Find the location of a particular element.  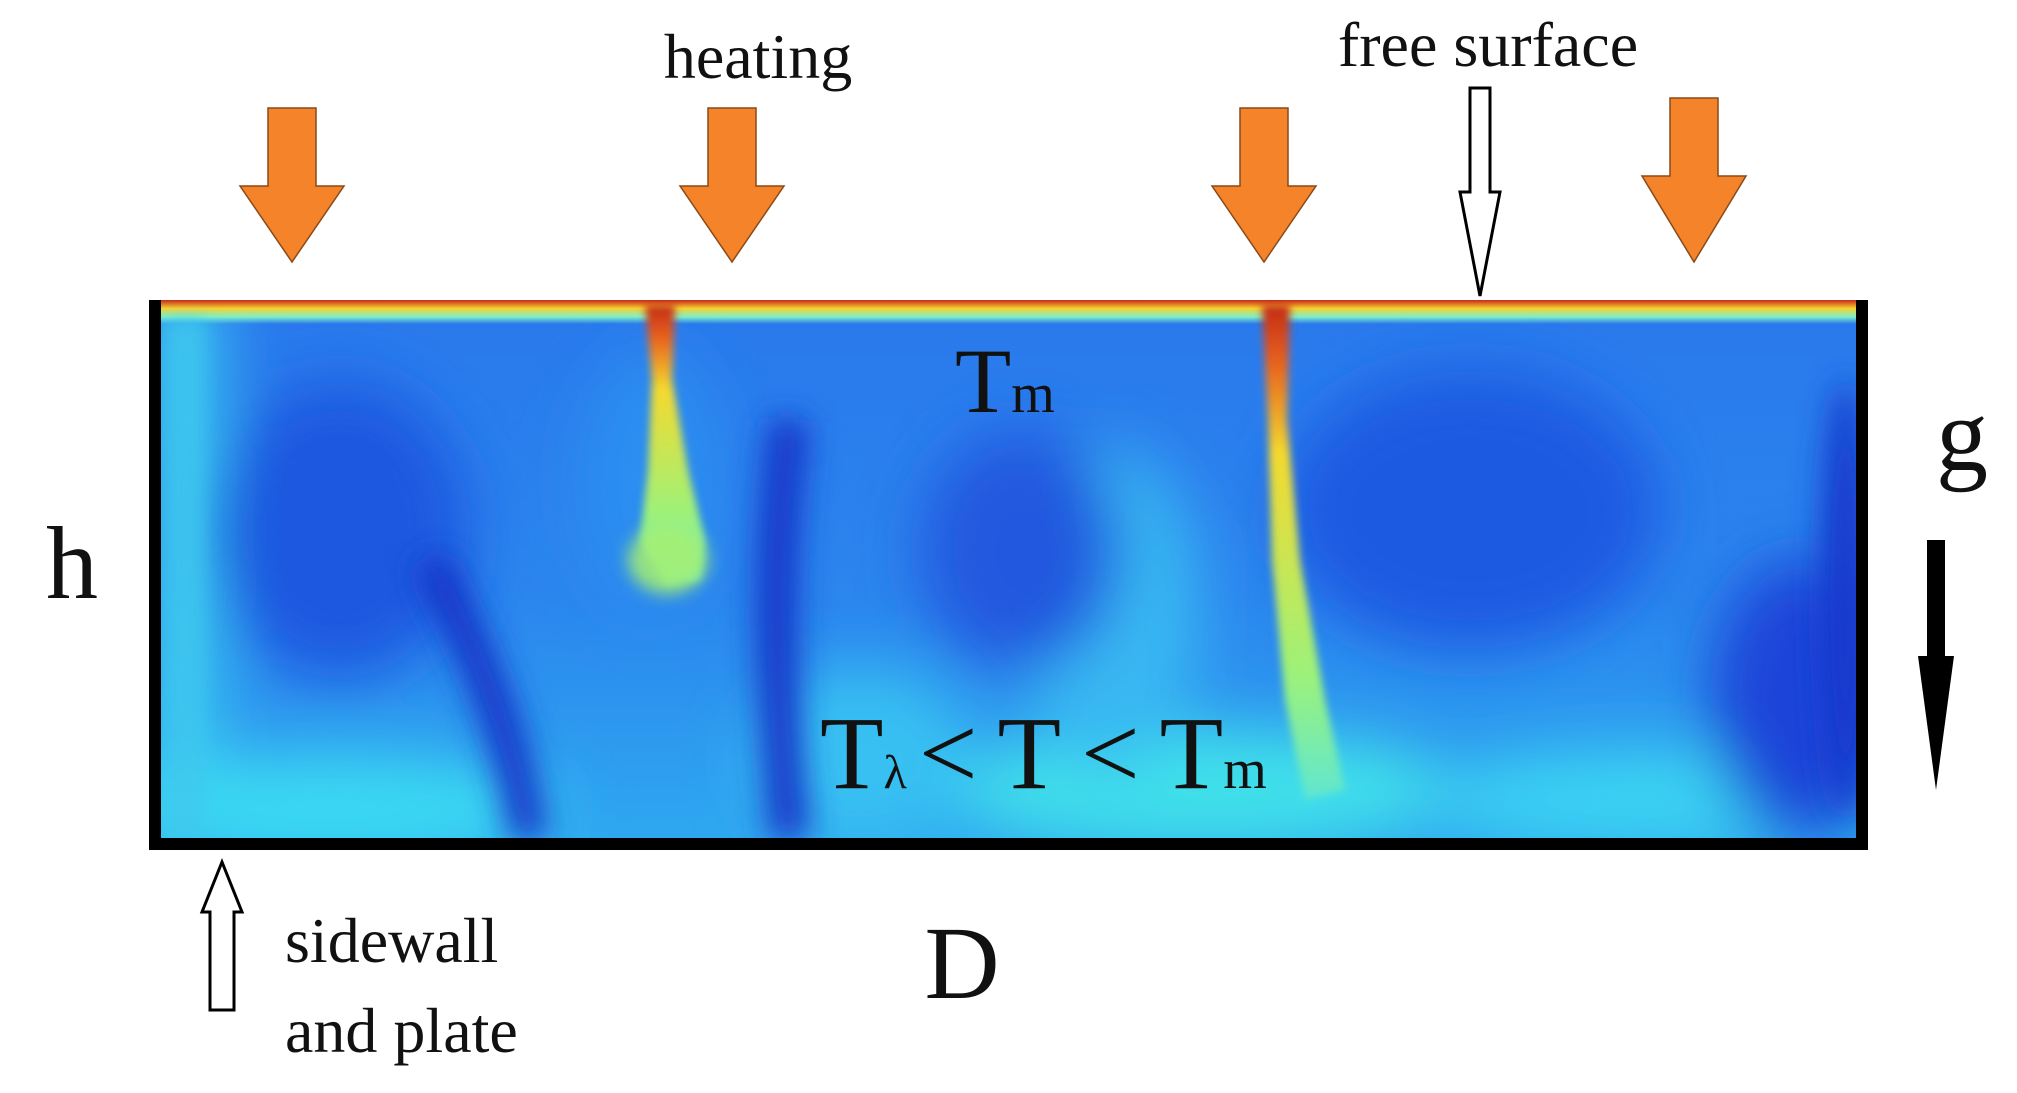

t-m-label: Tm is located at coordinates (1005, 381).